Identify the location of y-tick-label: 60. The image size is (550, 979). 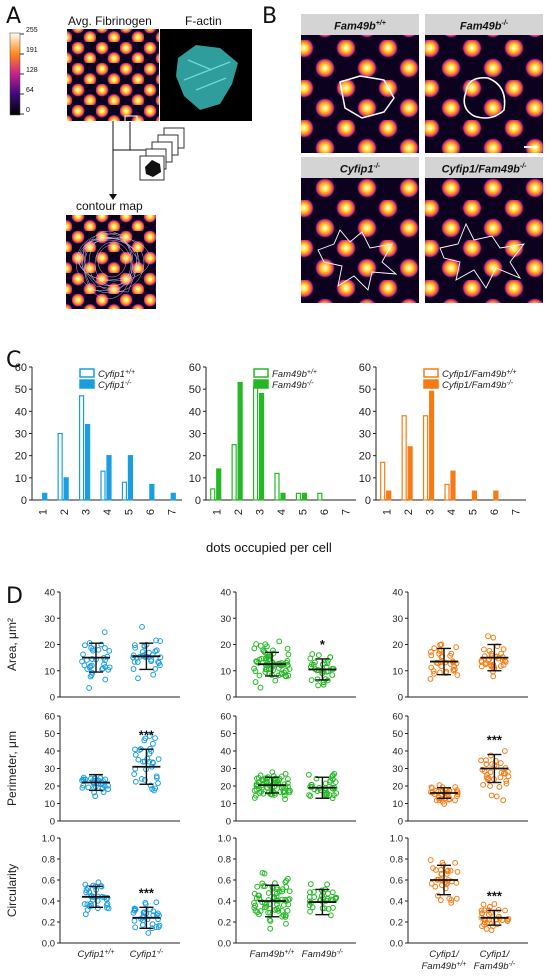
(225, 717).